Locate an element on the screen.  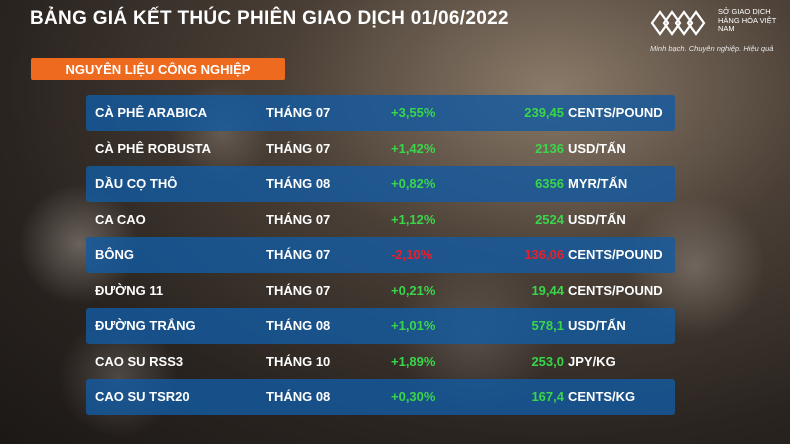
table-row: BÔNG THÁNG 07 -2,10% 136,06 CENTS/POUND is located at coordinates (380, 255).